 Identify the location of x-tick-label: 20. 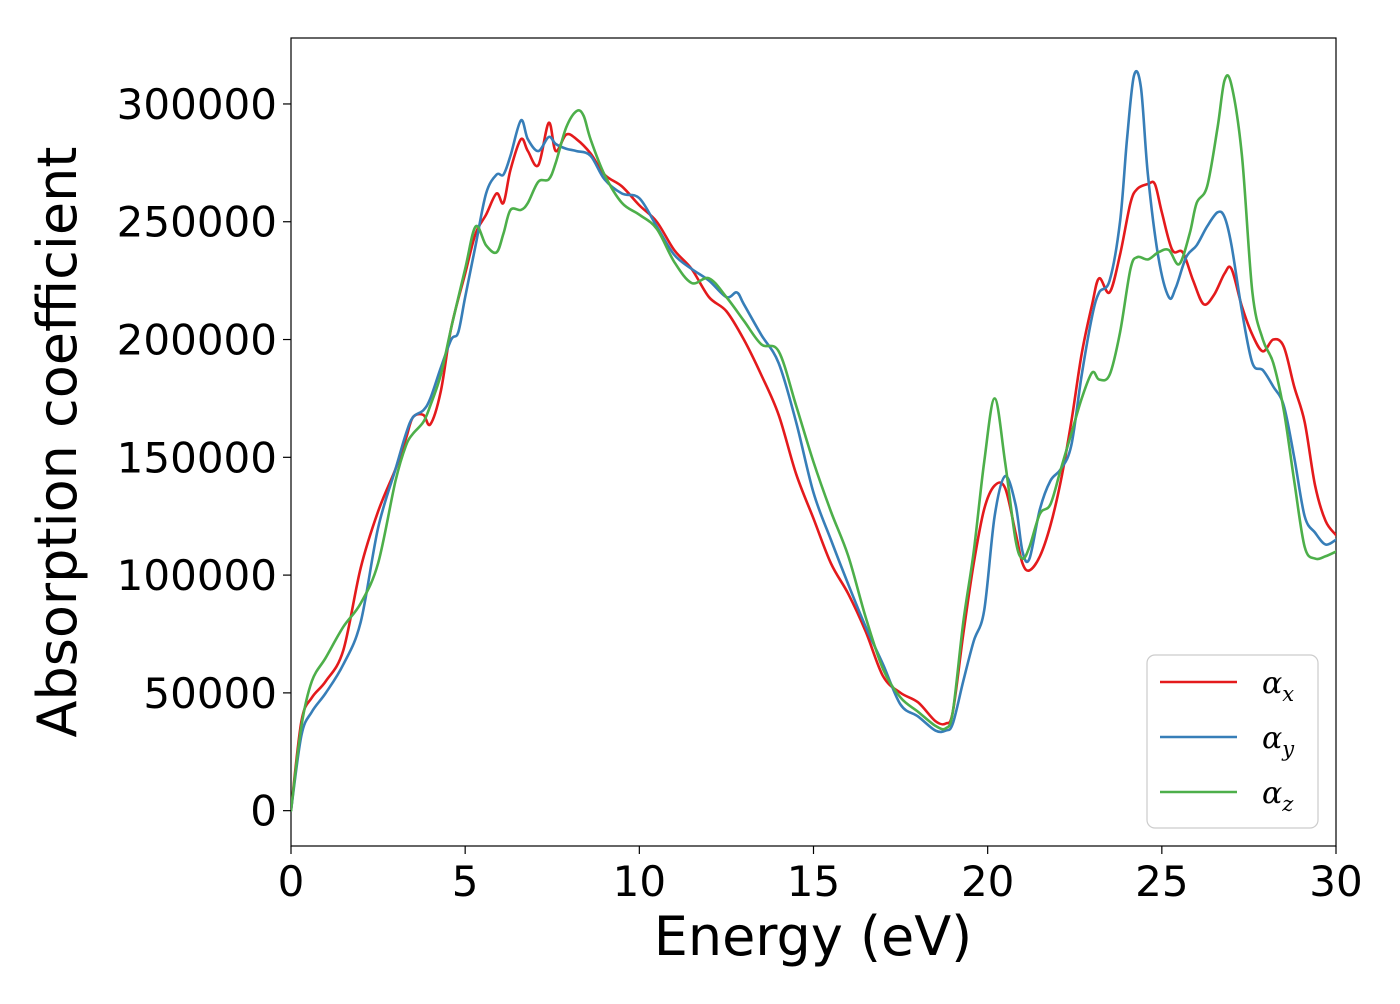
(987, 881).